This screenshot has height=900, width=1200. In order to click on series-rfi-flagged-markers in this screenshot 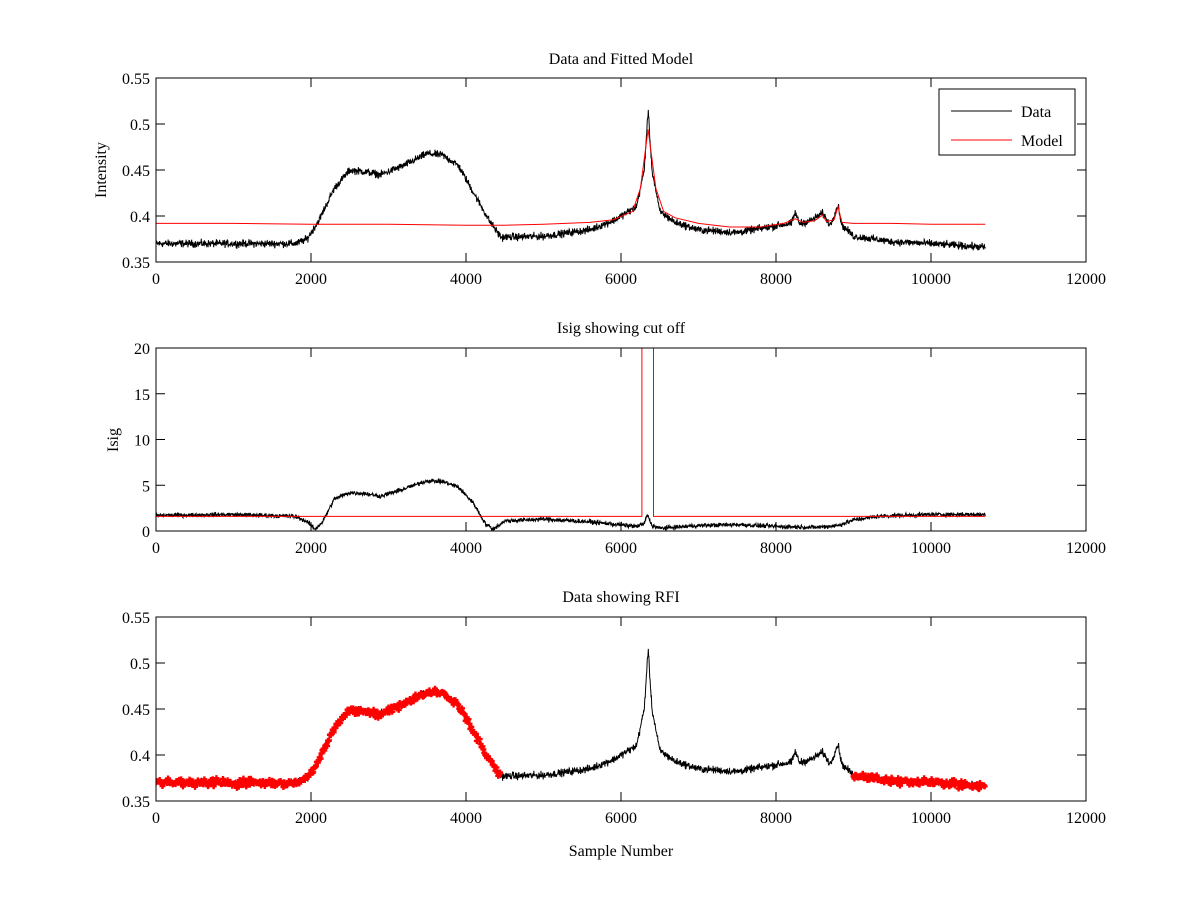, I will do `click(572, 739)`.